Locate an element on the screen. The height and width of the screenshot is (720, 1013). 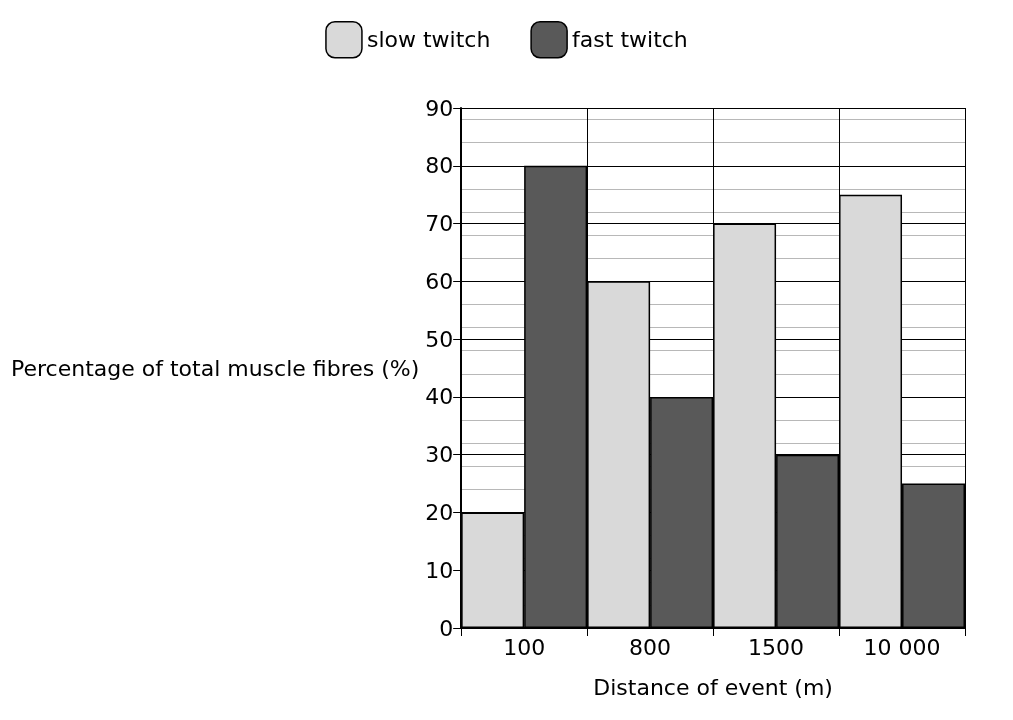
y-tick-label: 50 is located at coordinates (439, 339).